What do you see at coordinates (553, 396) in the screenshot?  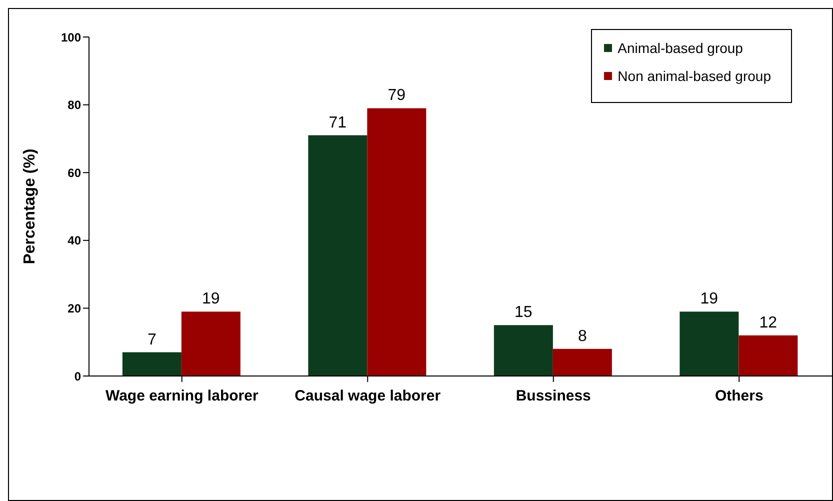 I see `x-tick-label: Bussiness` at bounding box center [553, 396].